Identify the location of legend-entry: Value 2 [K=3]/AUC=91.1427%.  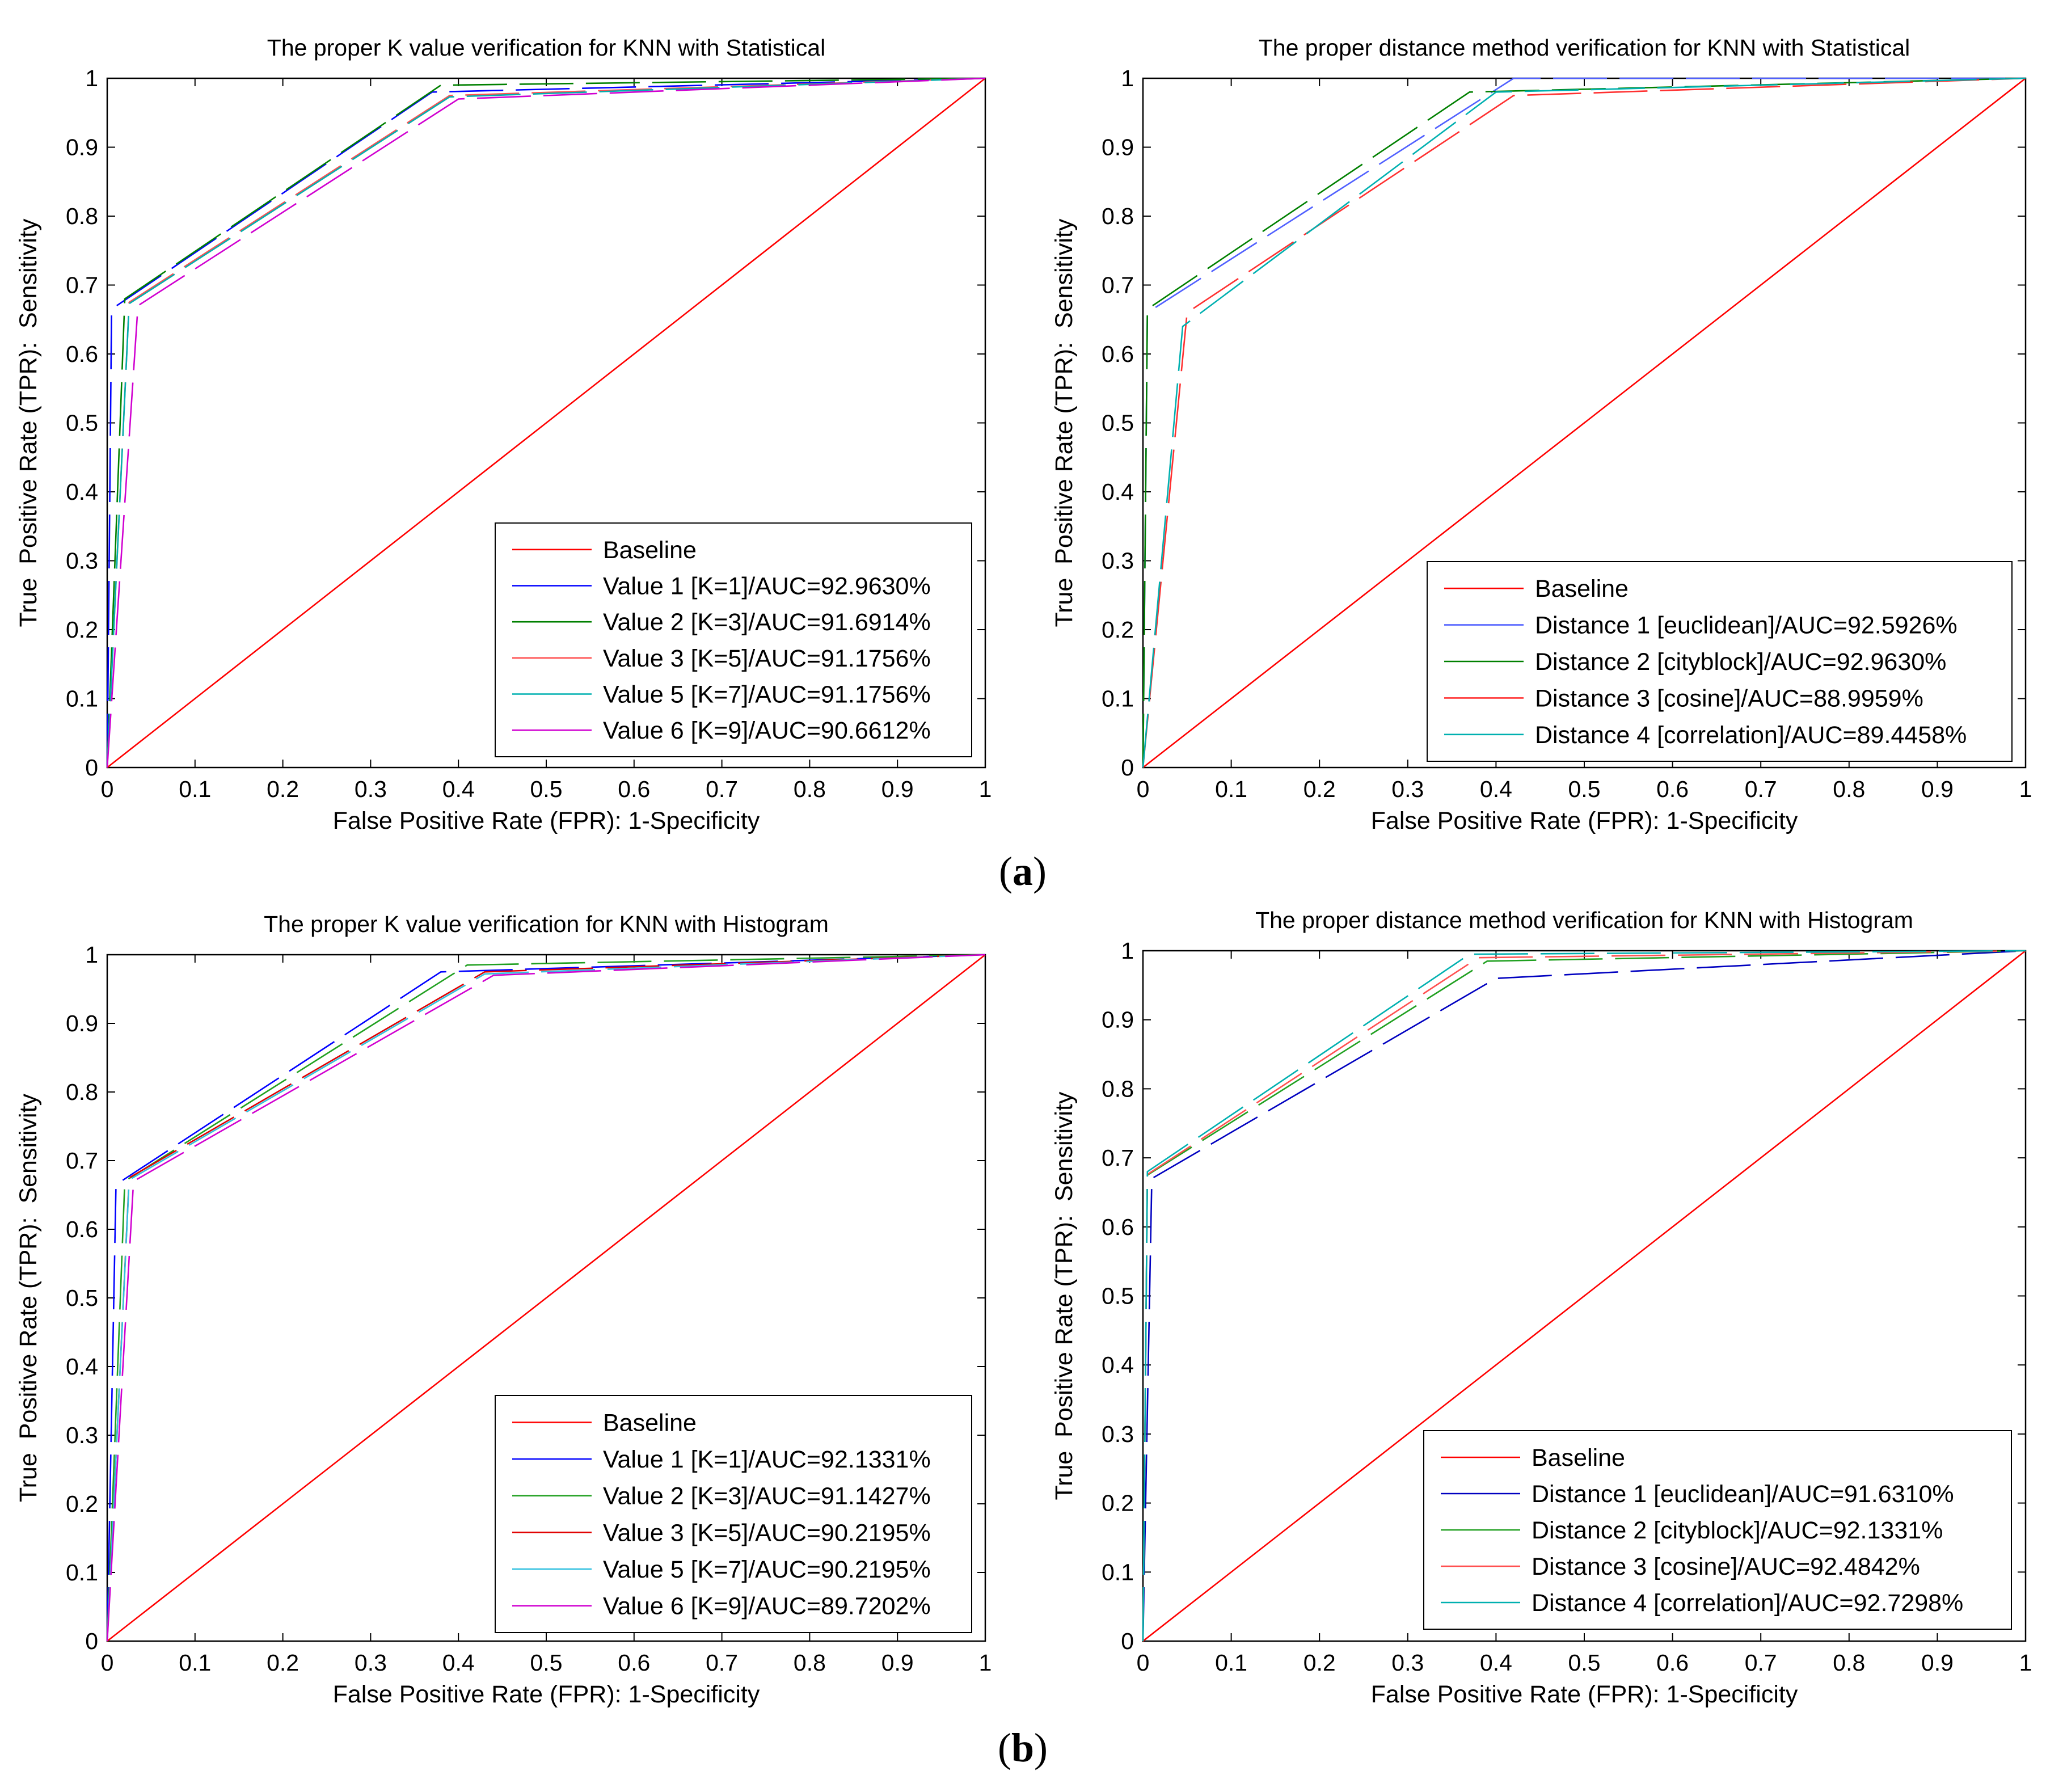
(767, 1496).